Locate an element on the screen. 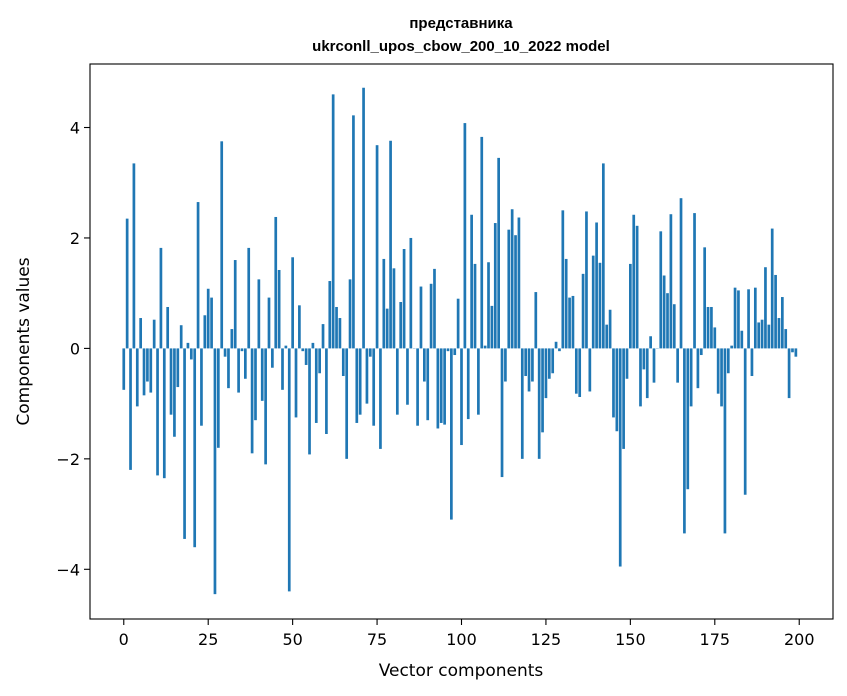  x-tick-label: 50 is located at coordinates (292, 639).